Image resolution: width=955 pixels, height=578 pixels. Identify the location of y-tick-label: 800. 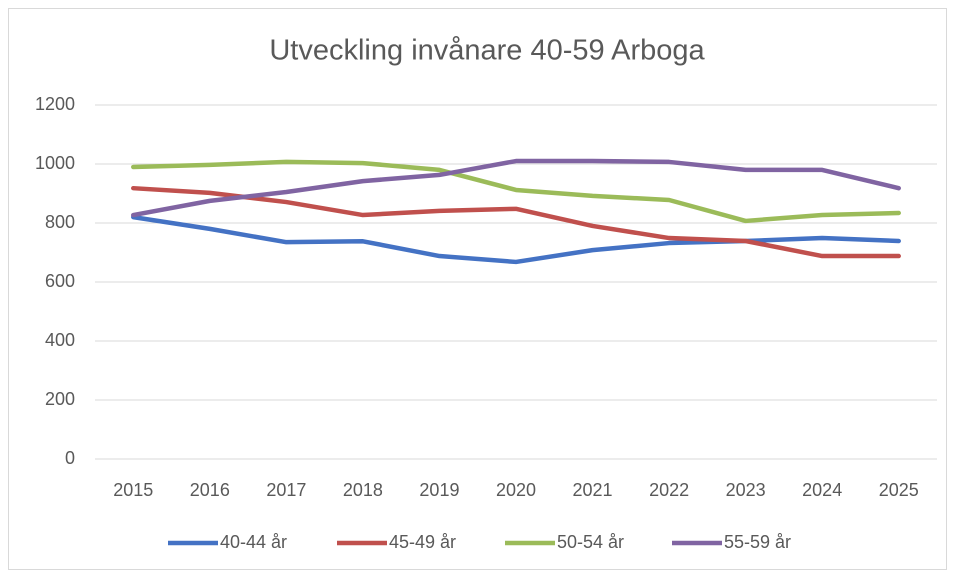
(60, 222).